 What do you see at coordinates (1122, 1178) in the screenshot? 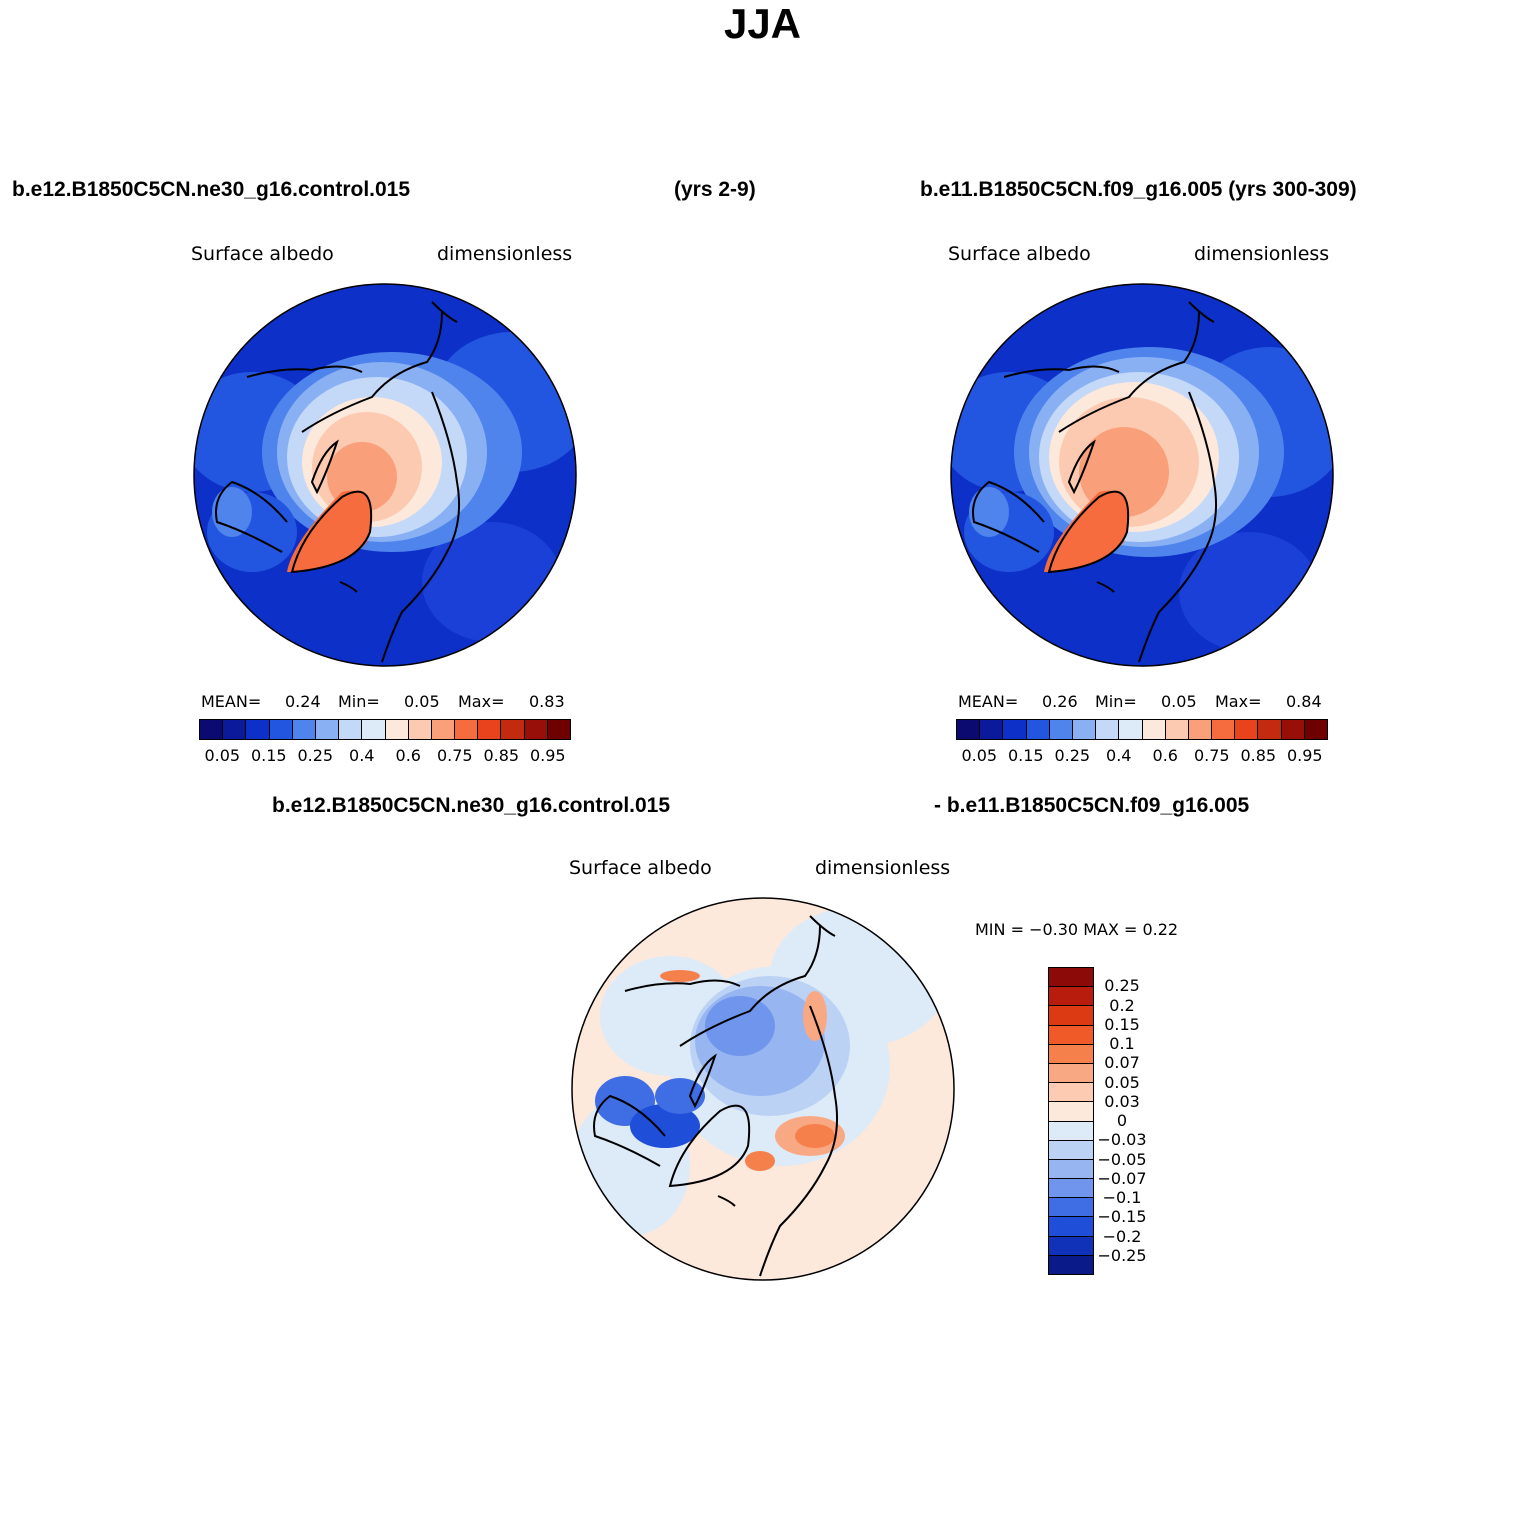
I see `colorbar-tick-label: −0.07` at bounding box center [1122, 1178].